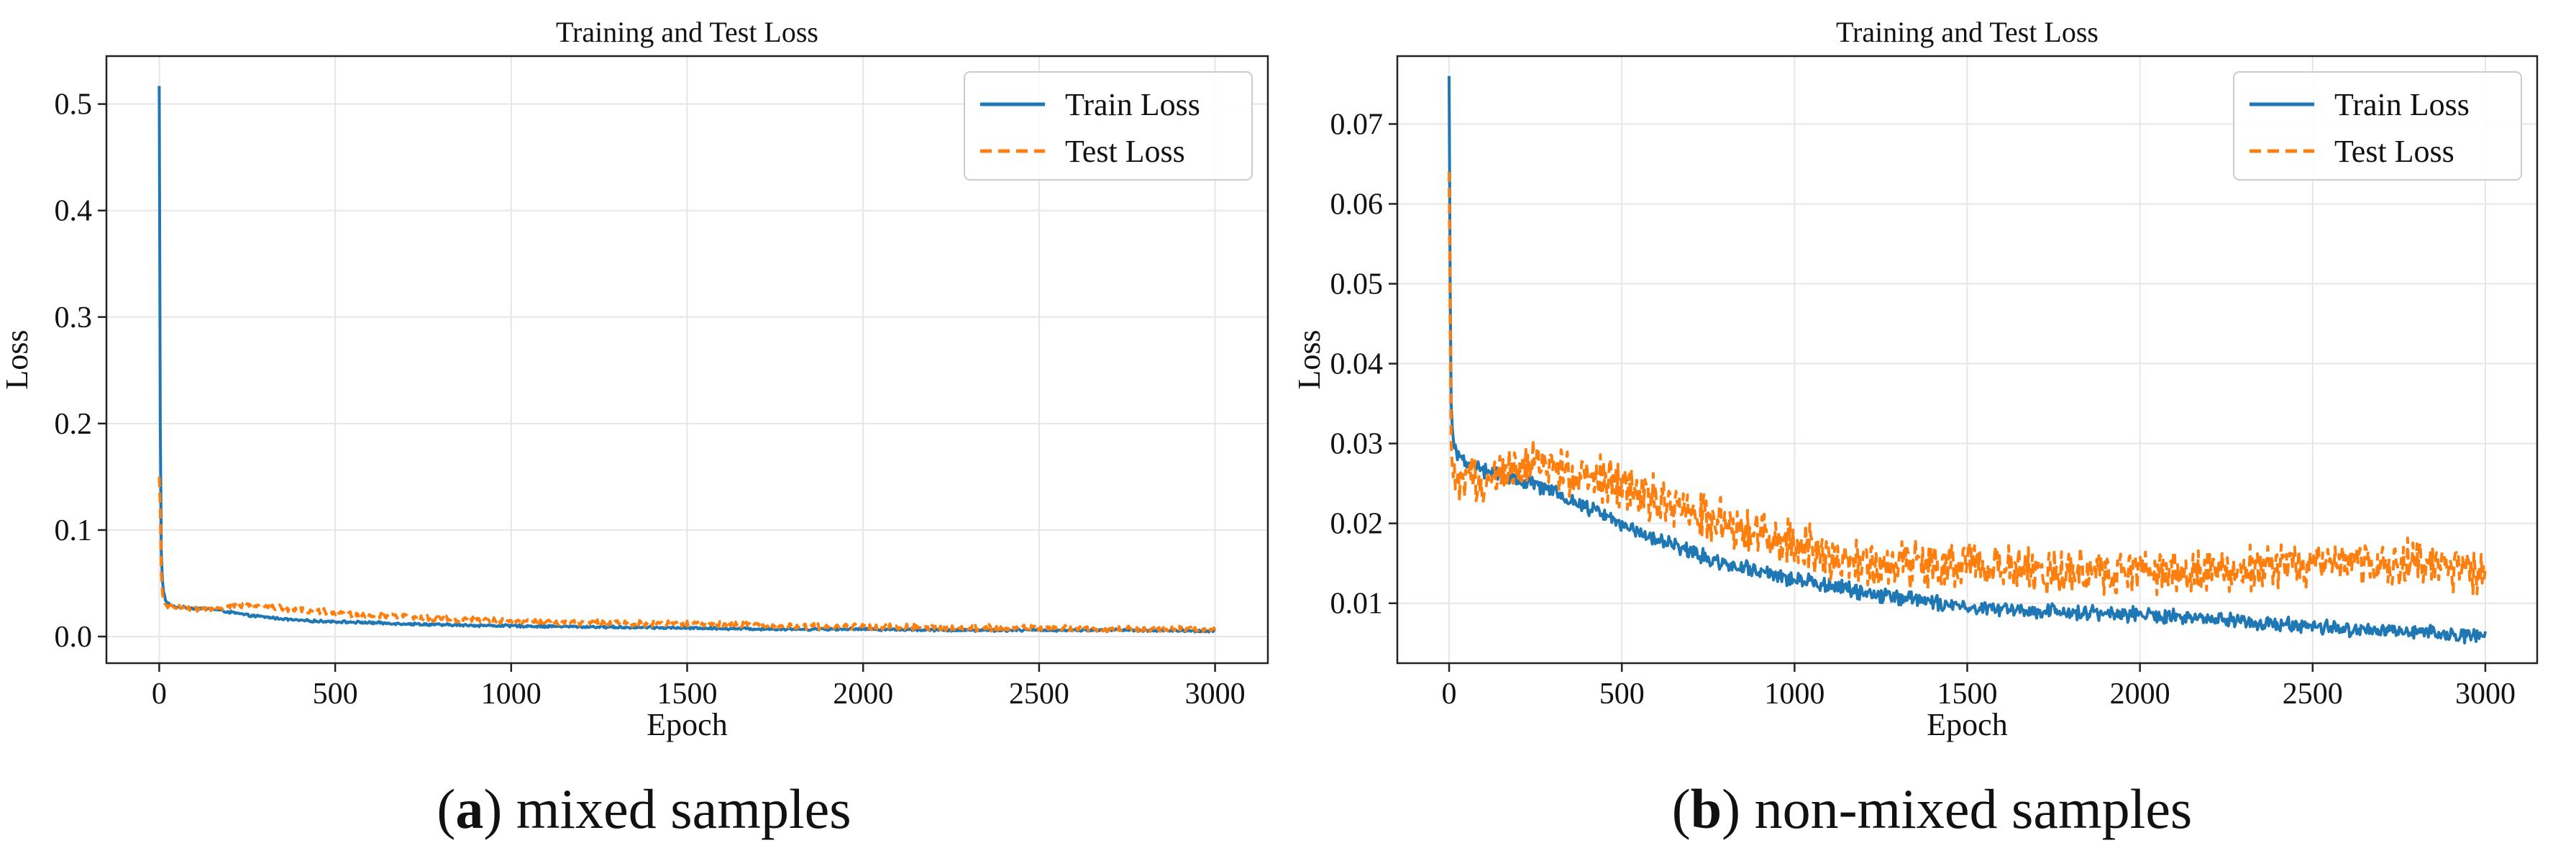 The image size is (2576, 866). I want to click on caption-a: (a) mixed samples, so click(644, 809).